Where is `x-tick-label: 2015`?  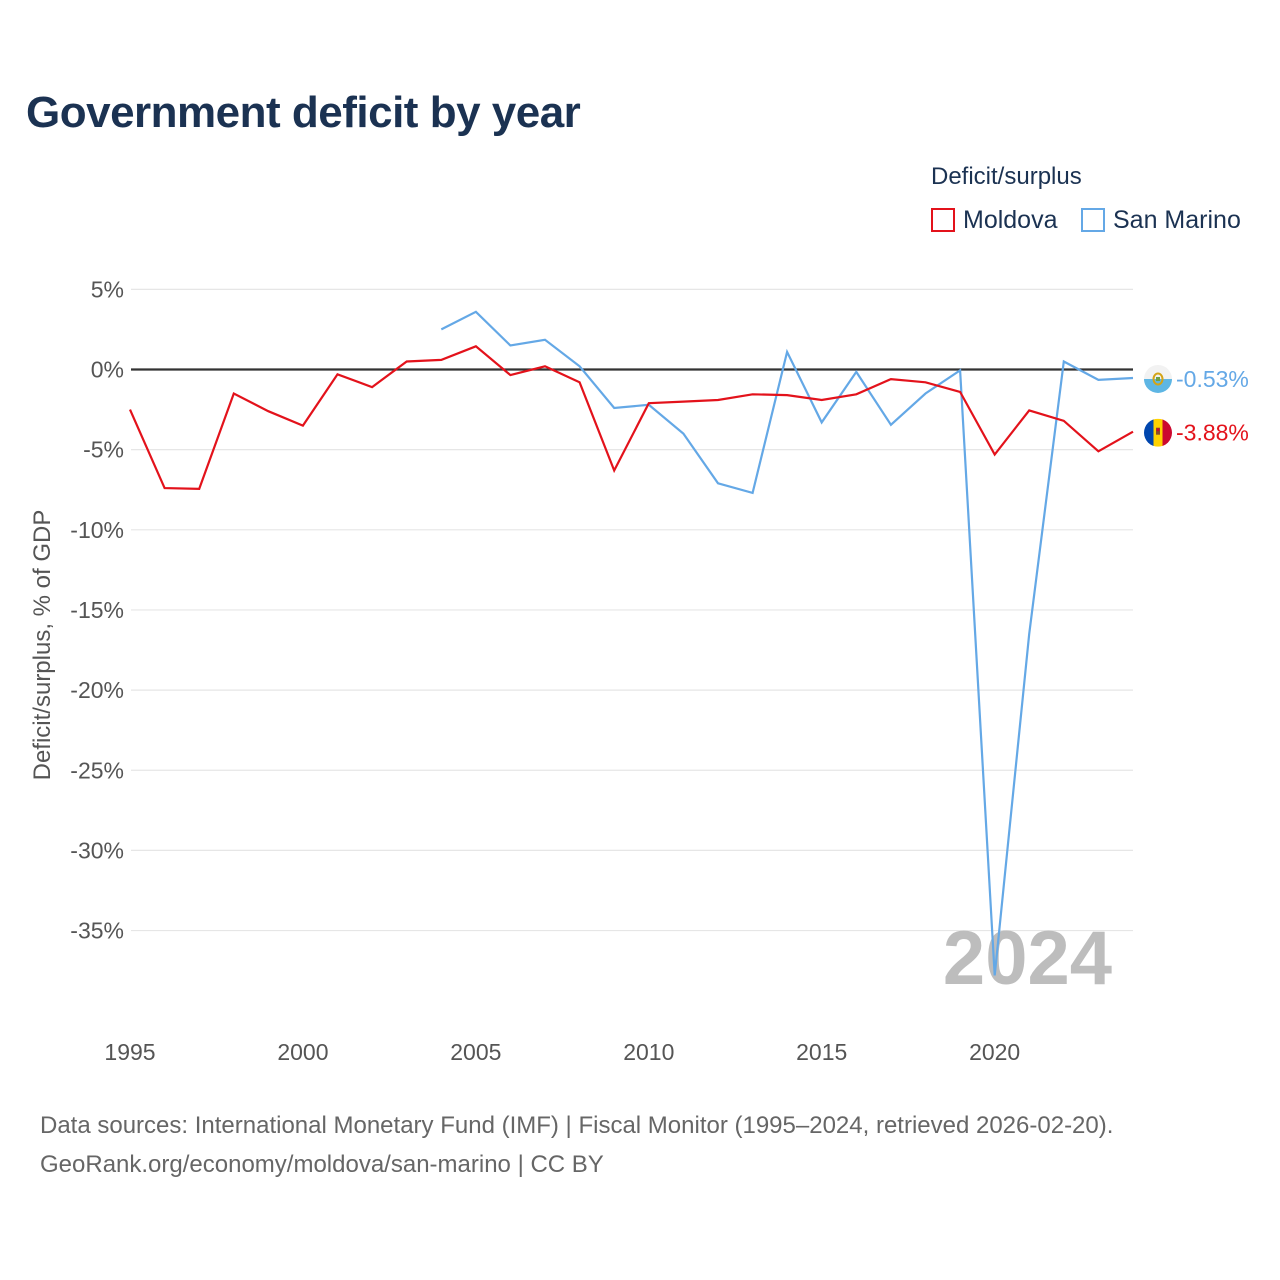
x-tick-label: 2015 is located at coordinates (821, 1052).